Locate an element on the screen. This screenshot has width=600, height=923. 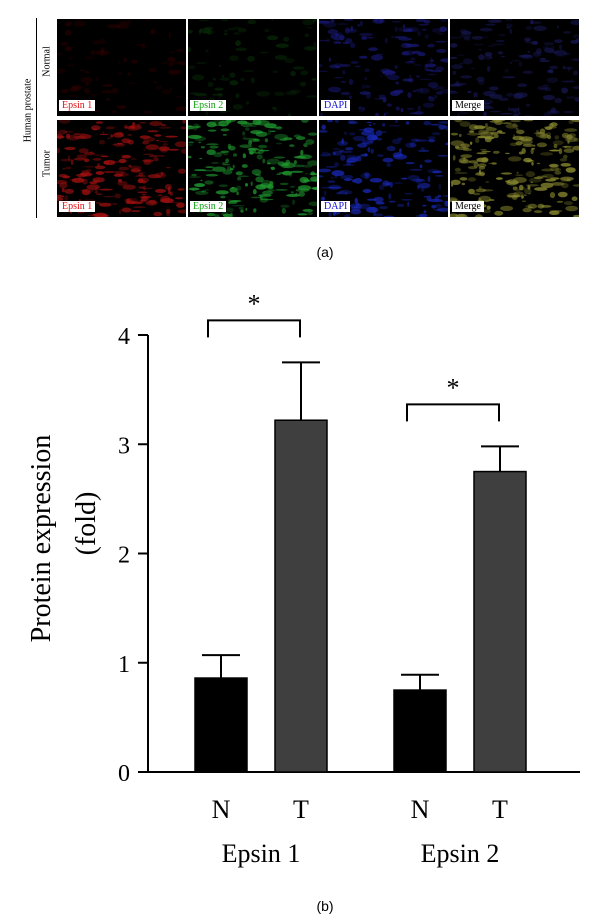
y-tick-label: 0 is located at coordinates (124, 774).